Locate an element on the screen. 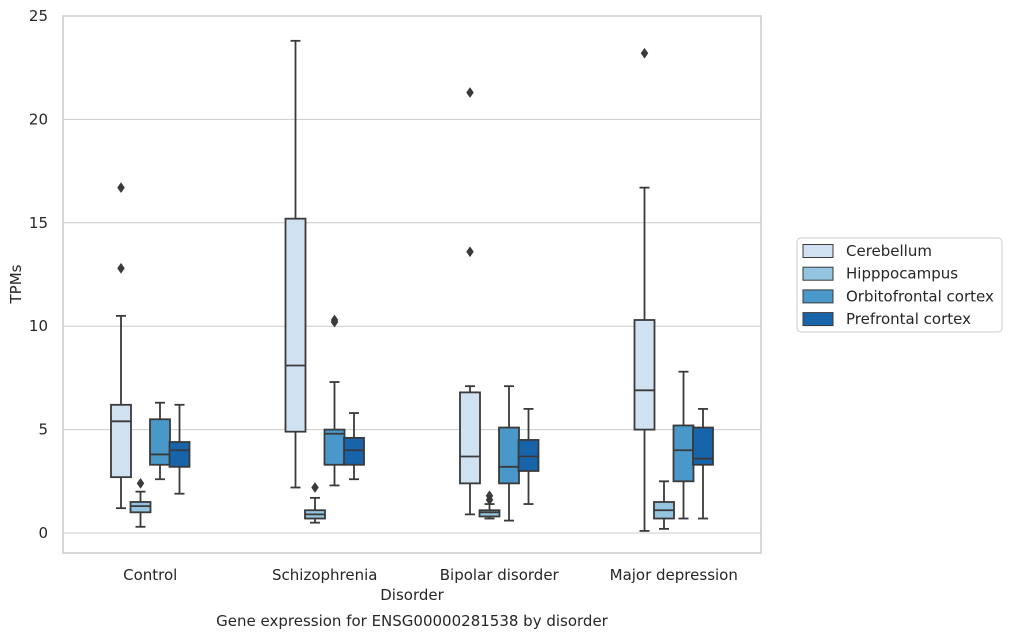 The image size is (1013, 644). legend-frame is located at coordinates (899, 285).